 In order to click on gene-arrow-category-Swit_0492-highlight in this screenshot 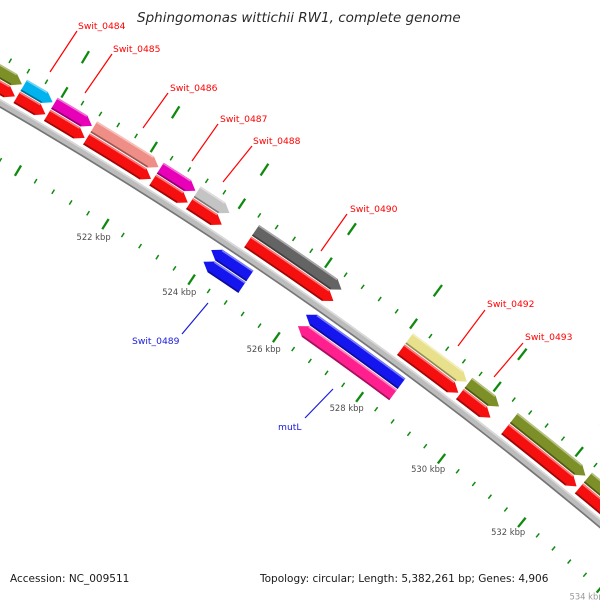, I will do `click(438, 353)`.